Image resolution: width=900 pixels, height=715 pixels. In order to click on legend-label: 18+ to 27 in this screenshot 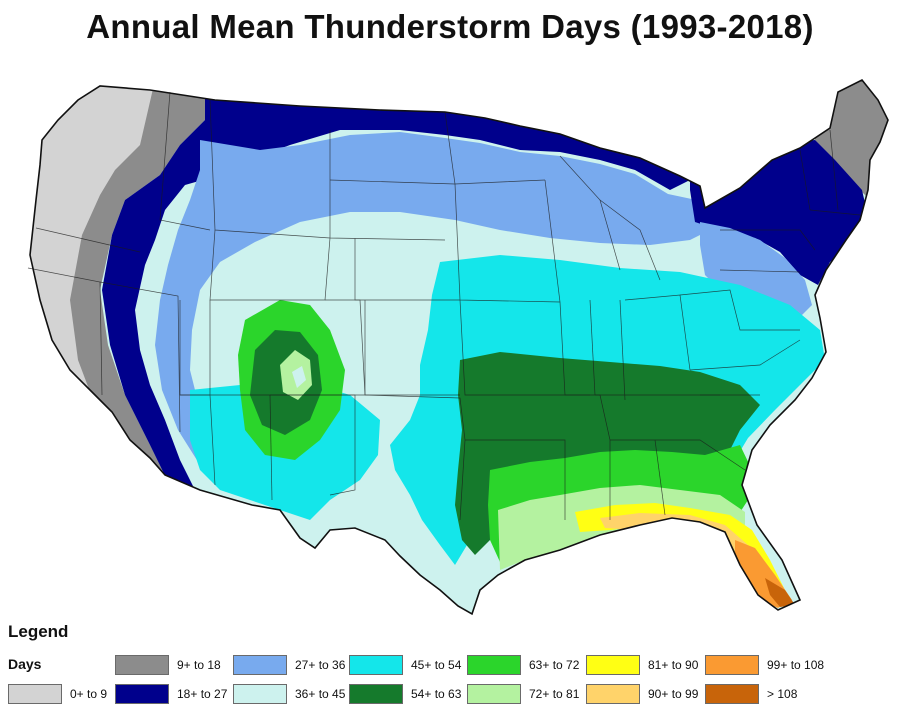, I will do `click(202, 694)`.